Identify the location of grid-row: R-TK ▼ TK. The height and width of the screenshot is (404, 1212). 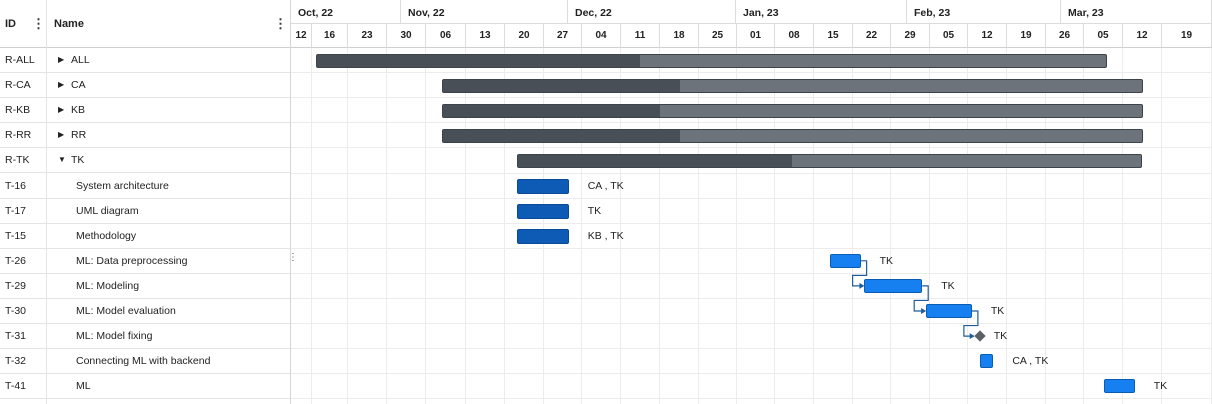
(145, 161).